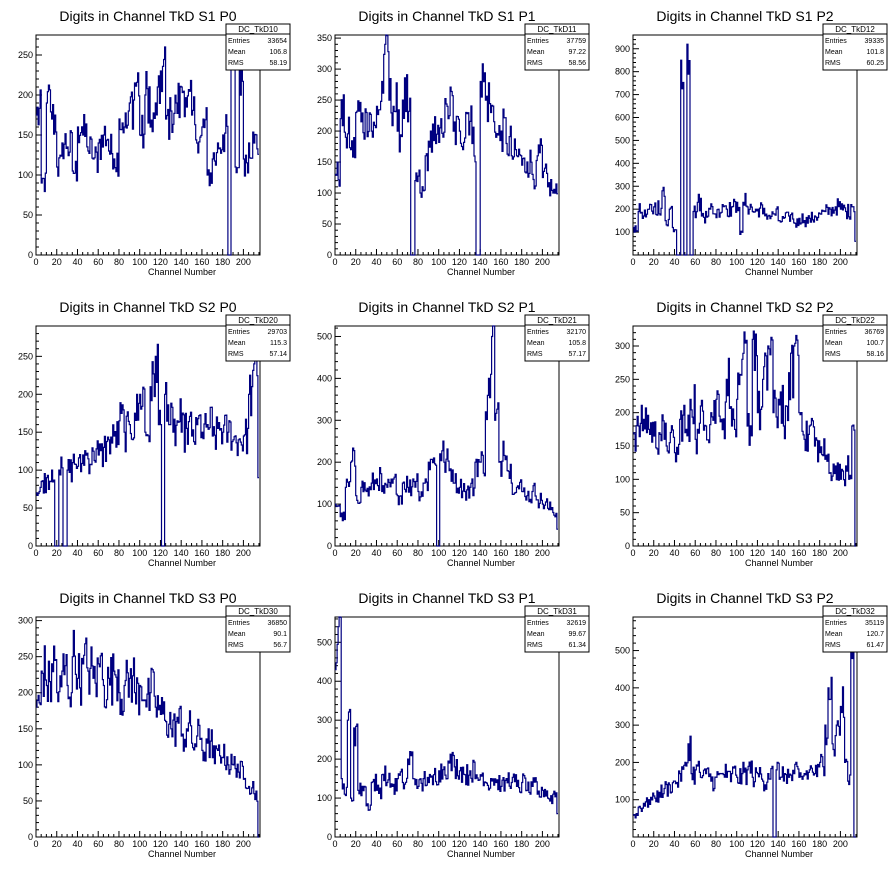  What do you see at coordinates (324, 378) in the screenshot?
I see `y-tick-label: 400` at bounding box center [324, 378].